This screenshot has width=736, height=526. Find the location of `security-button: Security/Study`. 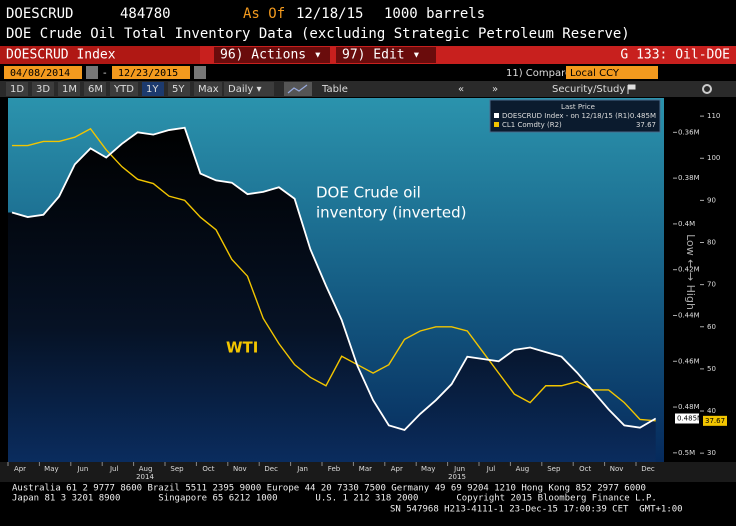

security-button: Security/Study is located at coordinates (588, 89).